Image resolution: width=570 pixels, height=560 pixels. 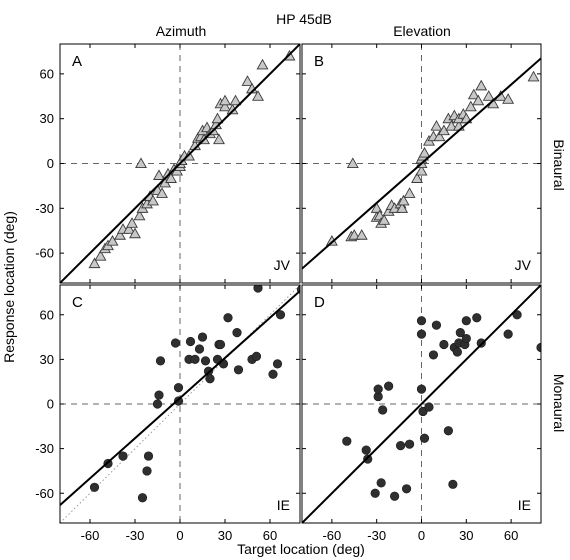 I want to click on panel-letter: C, so click(x=77, y=302).